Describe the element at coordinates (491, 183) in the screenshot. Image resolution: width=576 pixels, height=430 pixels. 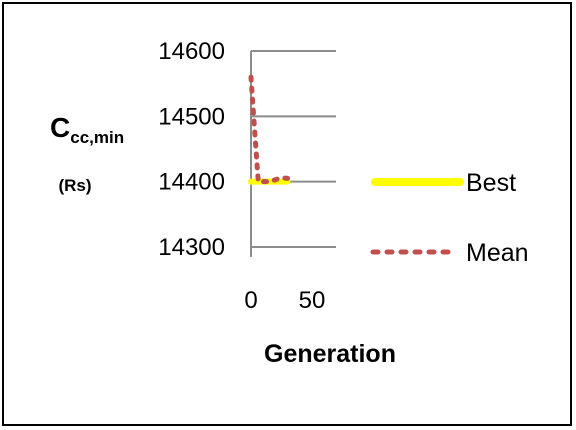
I see `legend-best-label: Best` at that location.